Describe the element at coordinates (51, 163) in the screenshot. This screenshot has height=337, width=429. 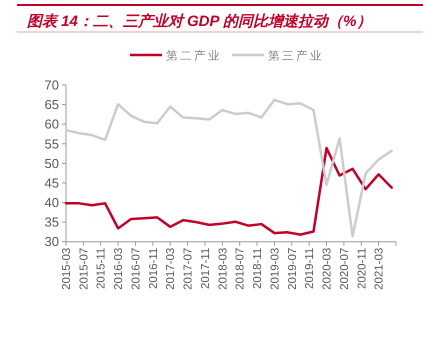
I see `y-tick-label: 50` at that location.